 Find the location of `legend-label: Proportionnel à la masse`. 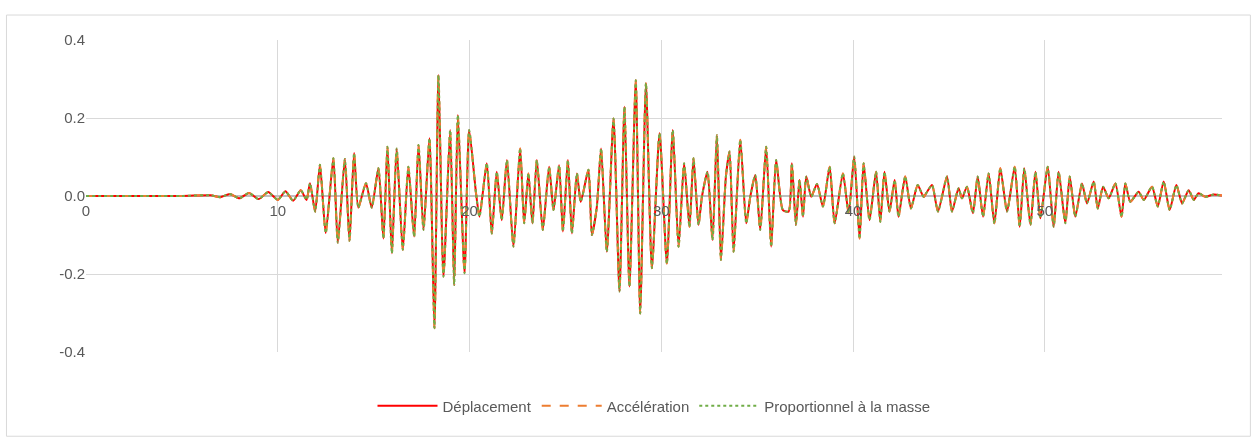

legend-label: Proportionnel à la masse is located at coordinates (847, 406).